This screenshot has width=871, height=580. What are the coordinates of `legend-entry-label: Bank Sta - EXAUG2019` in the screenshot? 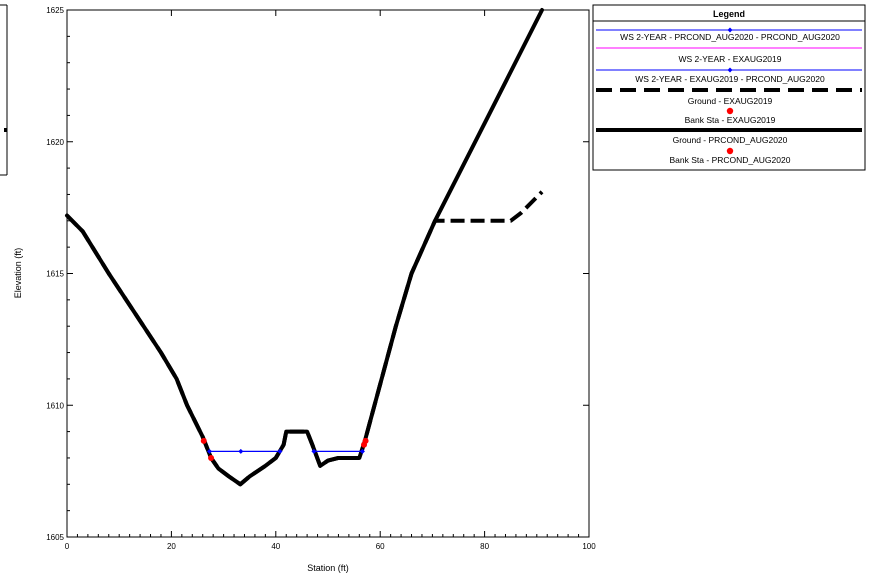 It's located at (730, 120).